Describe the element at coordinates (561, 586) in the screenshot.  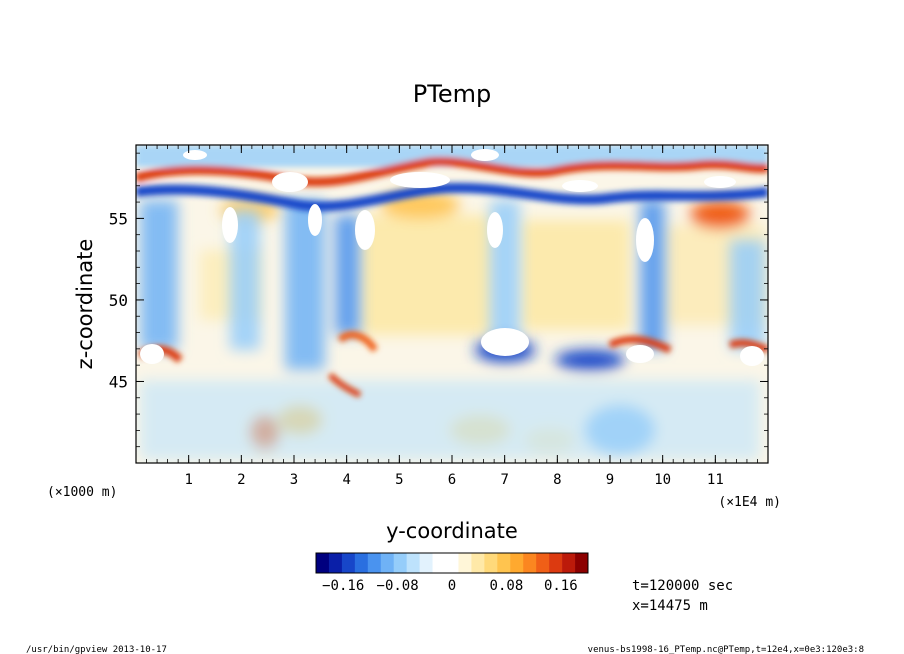
I see `colorbar-label: 0.16` at that location.